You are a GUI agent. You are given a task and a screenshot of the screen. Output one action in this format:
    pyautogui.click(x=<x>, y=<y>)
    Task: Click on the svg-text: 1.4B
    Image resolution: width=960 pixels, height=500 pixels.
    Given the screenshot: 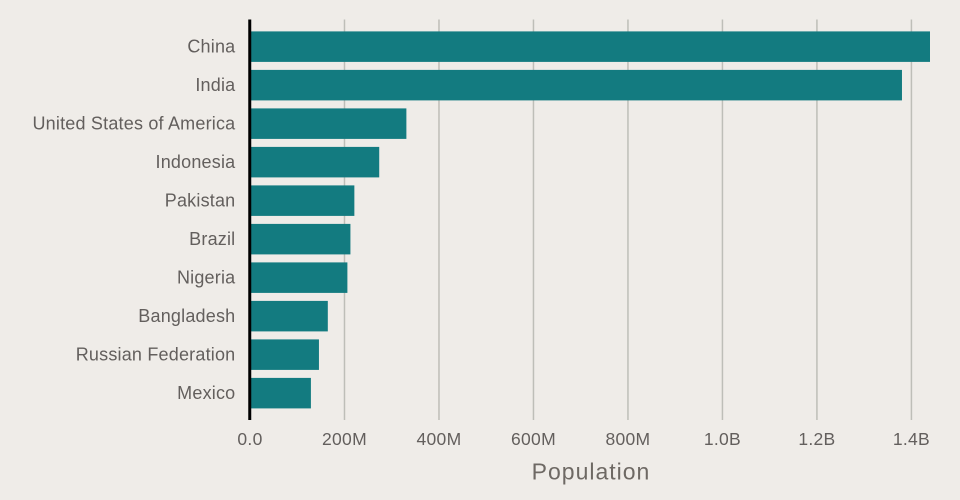 What is the action you would take?
    pyautogui.click(x=911, y=439)
    